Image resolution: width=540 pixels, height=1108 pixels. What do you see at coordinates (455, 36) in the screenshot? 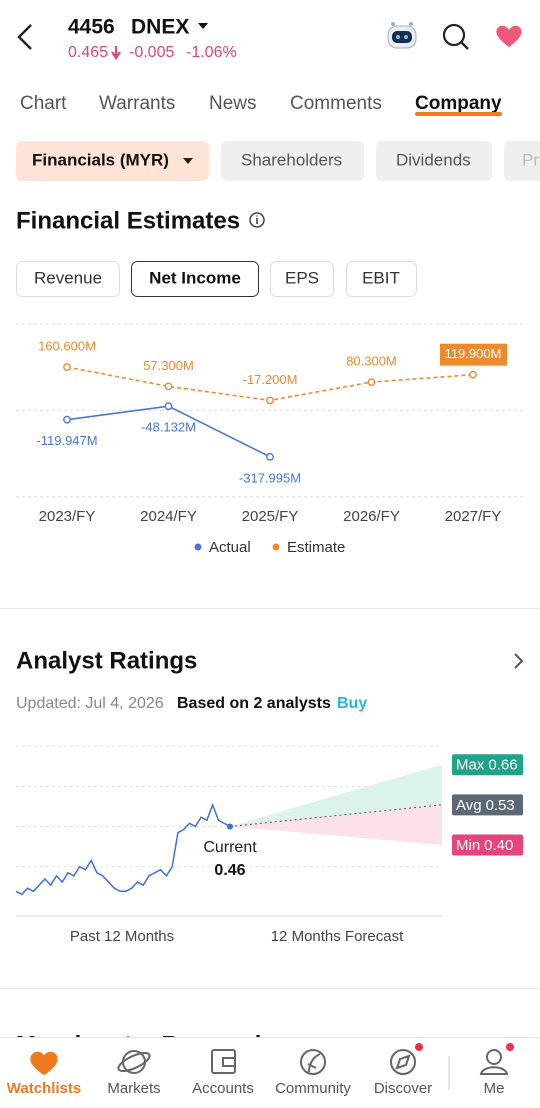
I see `search-icon` at bounding box center [455, 36].